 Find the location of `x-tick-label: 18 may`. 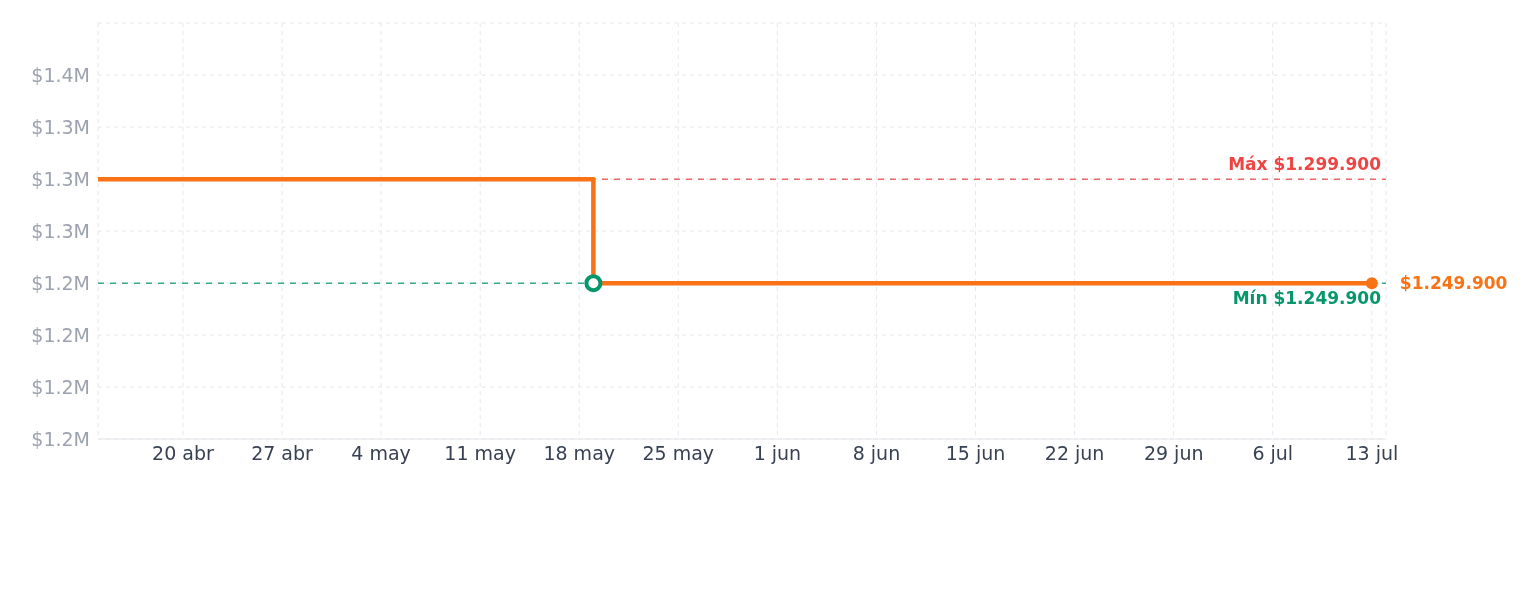

x-tick-label: 18 may is located at coordinates (579, 453).